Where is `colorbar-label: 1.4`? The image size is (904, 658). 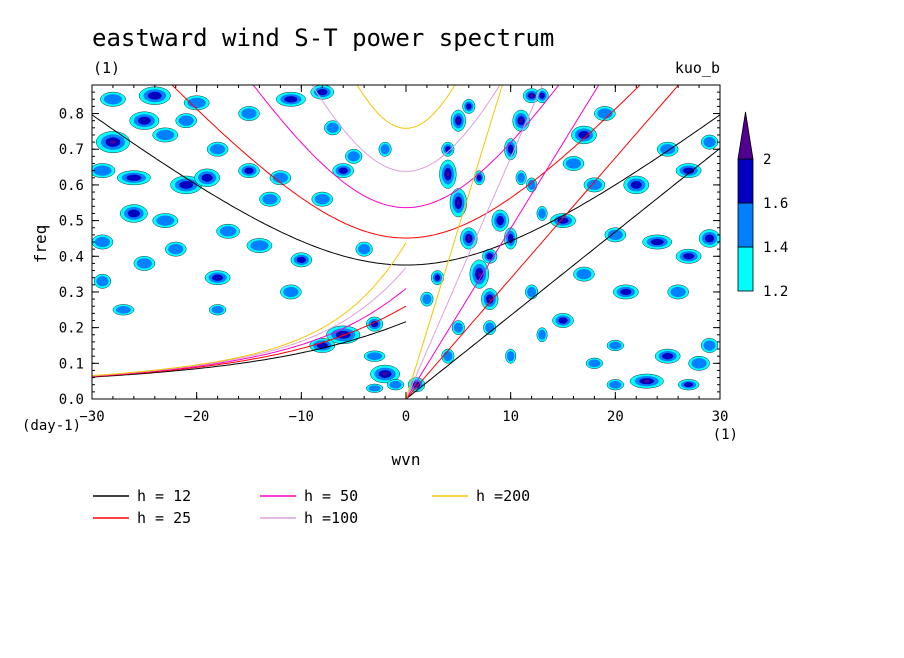
colorbar-label: 1.4 is located at coordinates (775, 248).